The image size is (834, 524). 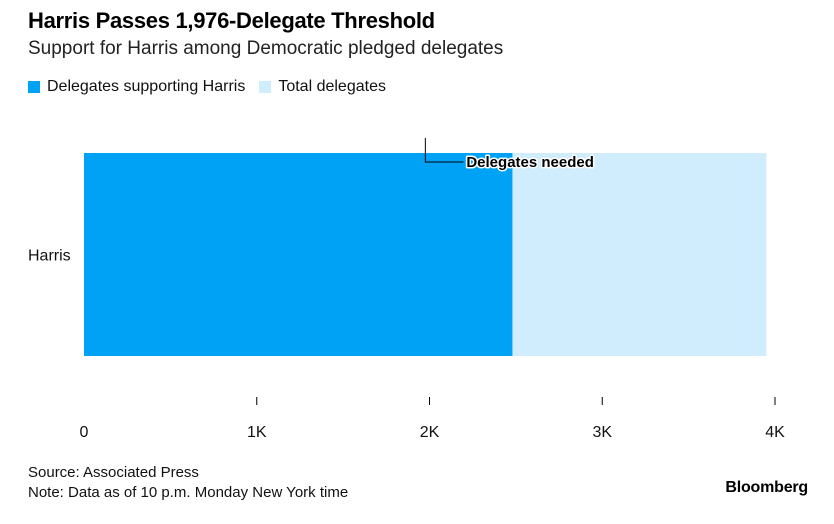 What do you see at coordinates (766, 487) in the screenshot?
I see `bloomberg-logo: Bloomberg` at bounding box center [766, 487].